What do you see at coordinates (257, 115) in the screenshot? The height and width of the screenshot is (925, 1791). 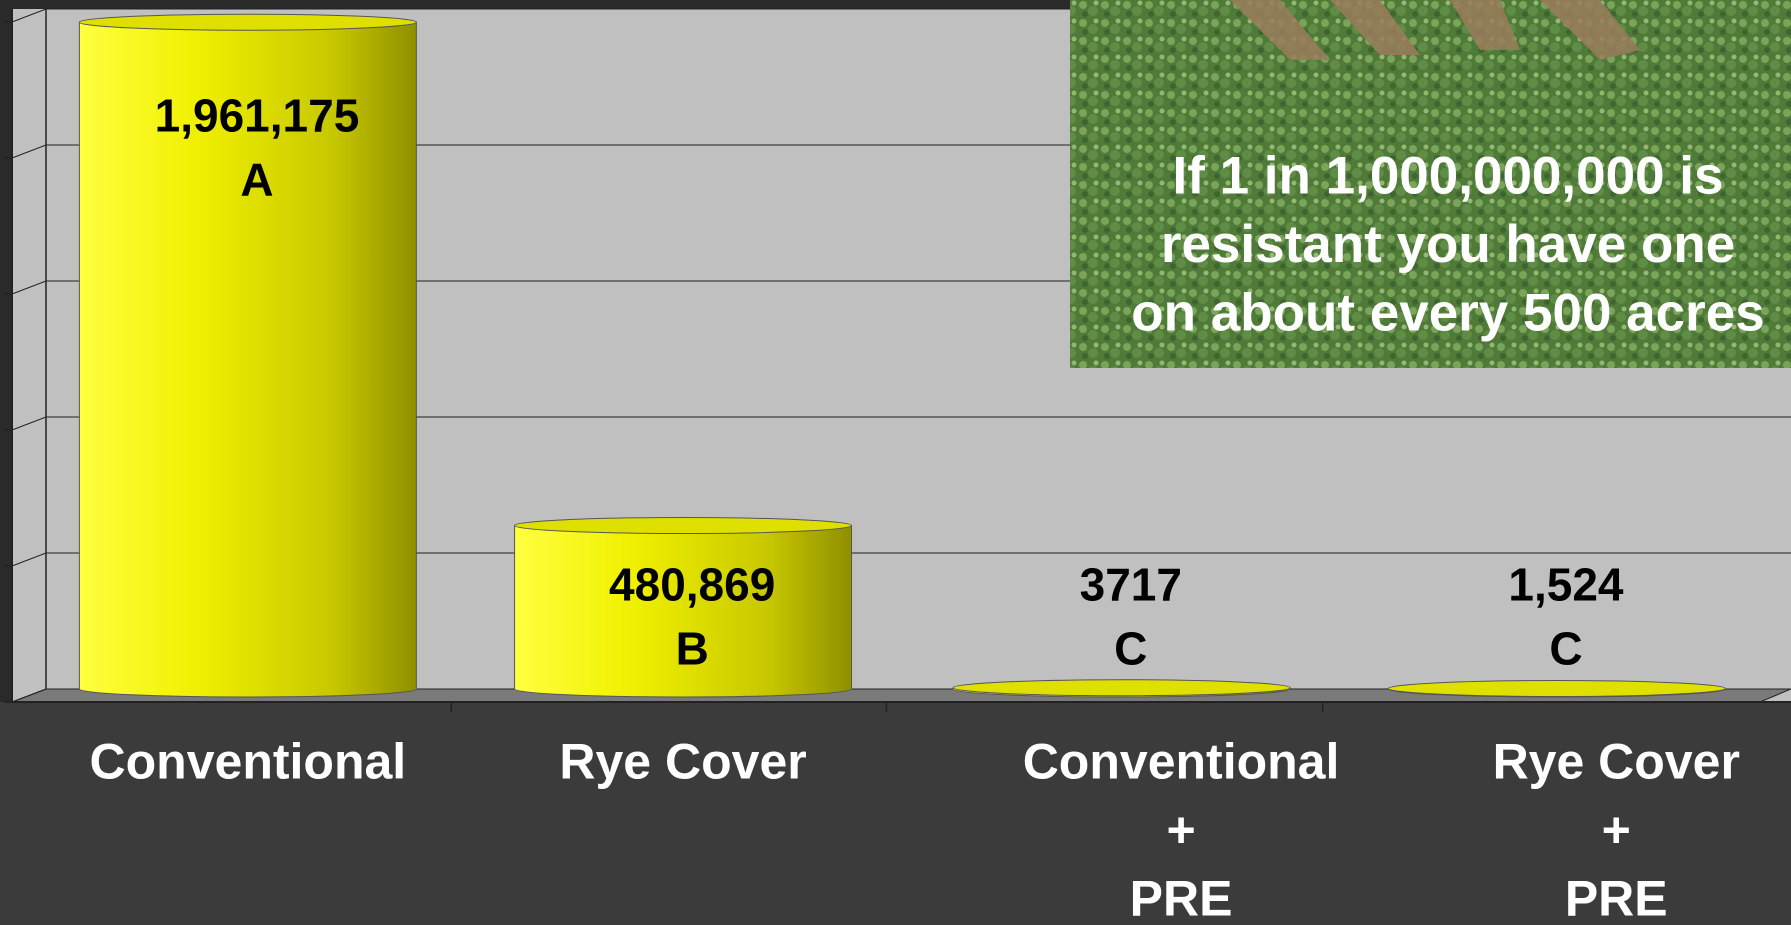 I see `value-label: 1,961,175` at bounding box center [257, 115].